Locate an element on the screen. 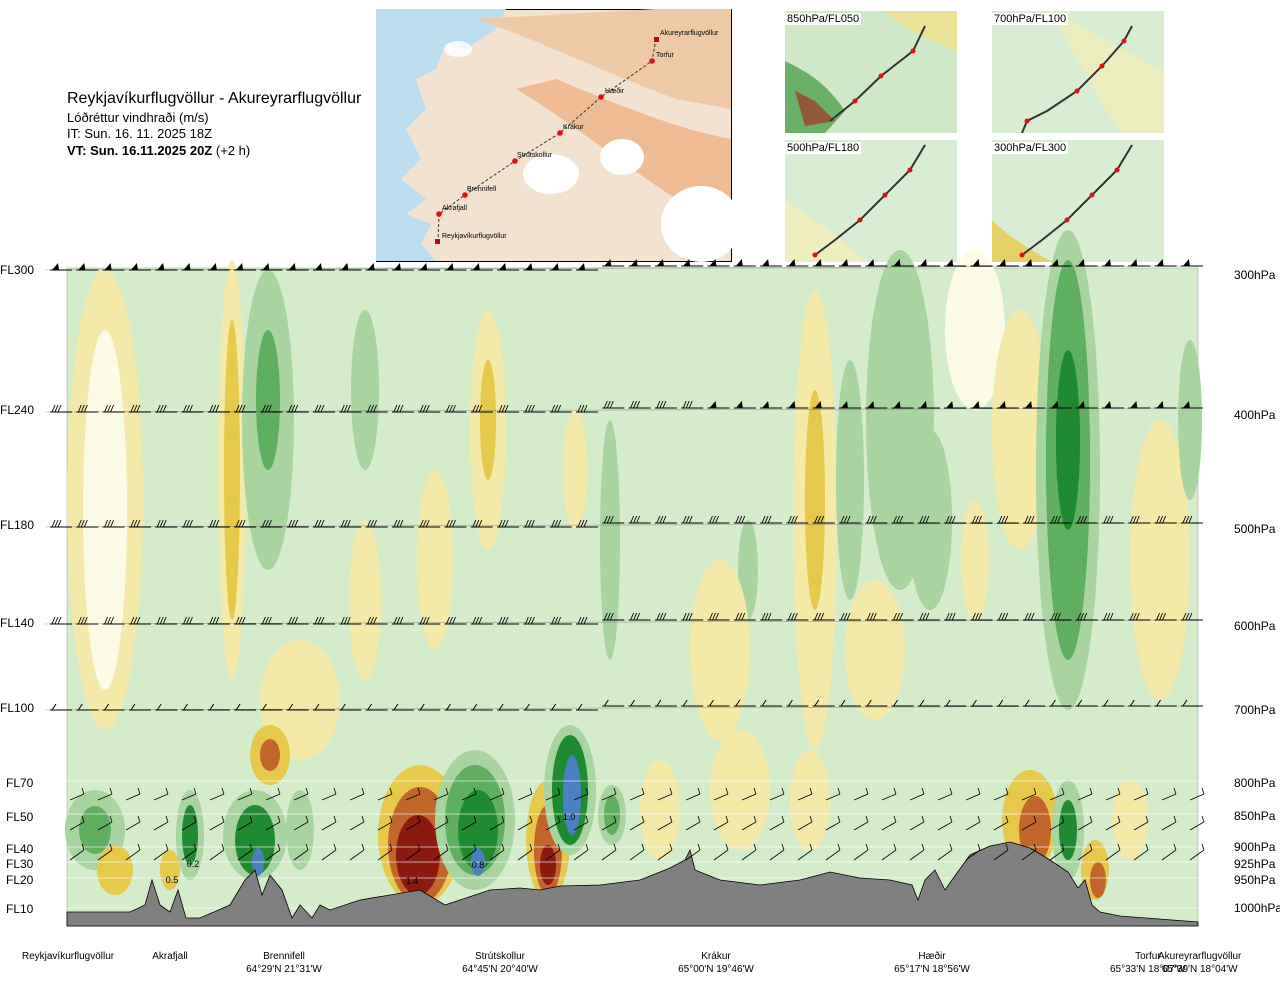 This screenshot has width=1280, height=981. fl-label: FL100 is located at coordinates (17, 708).